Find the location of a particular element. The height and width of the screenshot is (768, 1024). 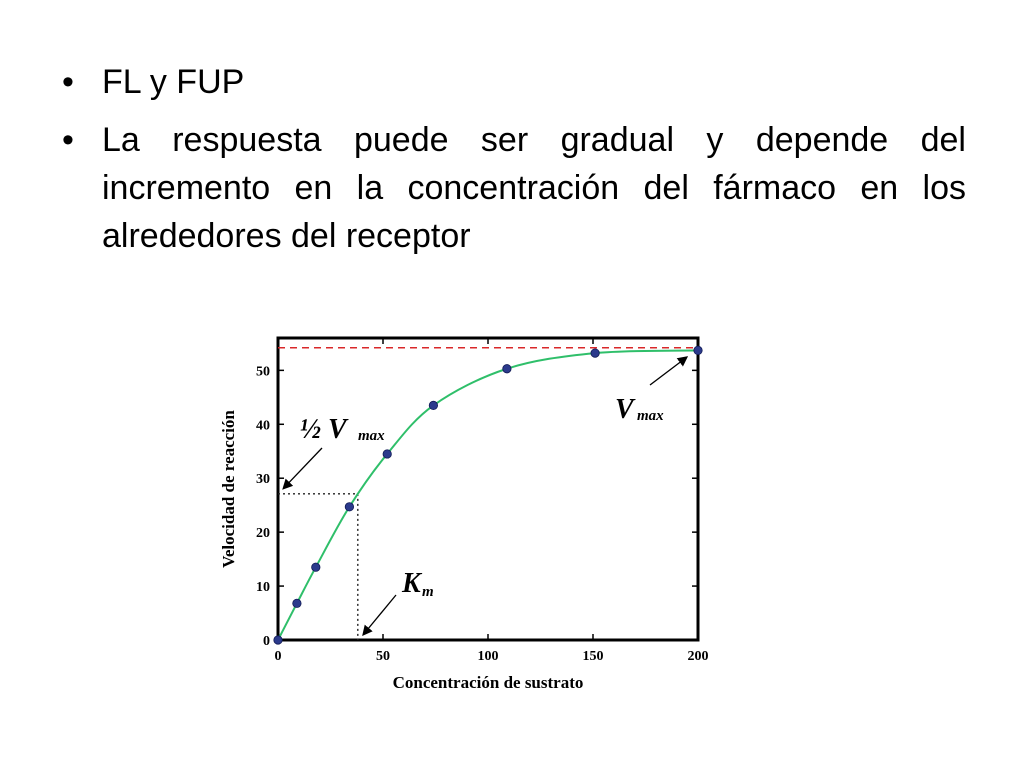

y-tick-label: 30 is located at coordinates (263, 479).